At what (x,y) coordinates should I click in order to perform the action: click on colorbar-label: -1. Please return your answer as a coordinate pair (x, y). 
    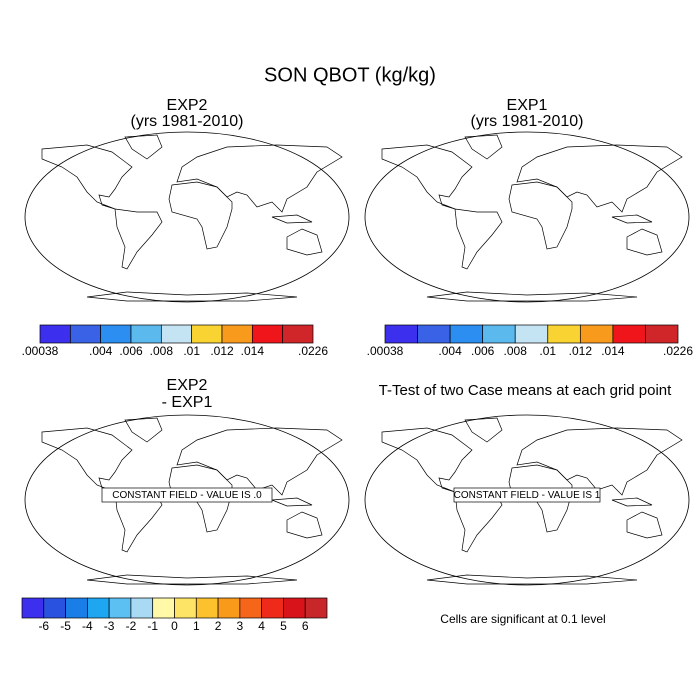
    Looking at the image, I should click on (152, 626).